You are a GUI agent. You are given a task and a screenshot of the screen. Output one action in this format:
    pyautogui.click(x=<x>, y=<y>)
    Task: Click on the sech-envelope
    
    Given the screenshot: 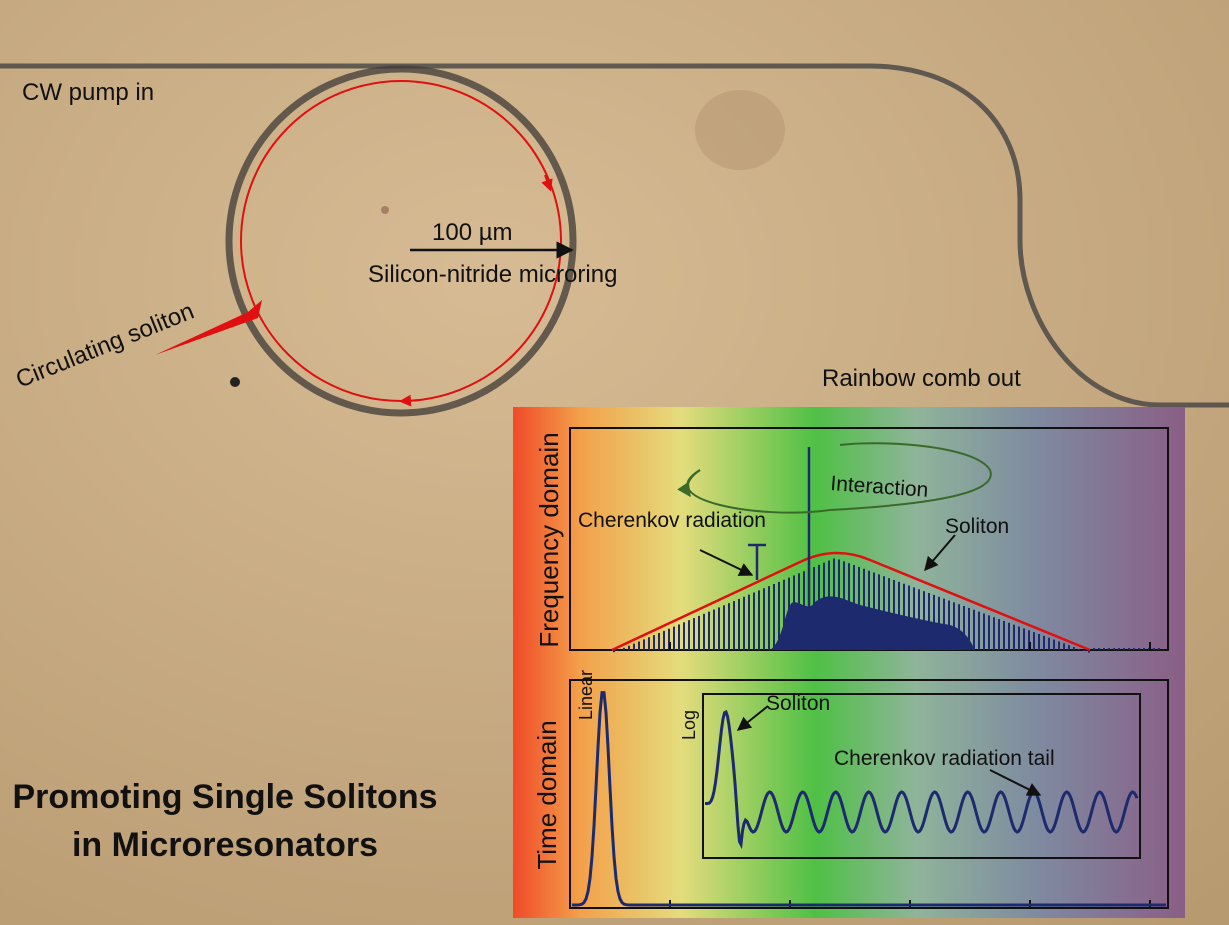 What is the action you would take?
    pyautogui.click(x=851, y=601)
    